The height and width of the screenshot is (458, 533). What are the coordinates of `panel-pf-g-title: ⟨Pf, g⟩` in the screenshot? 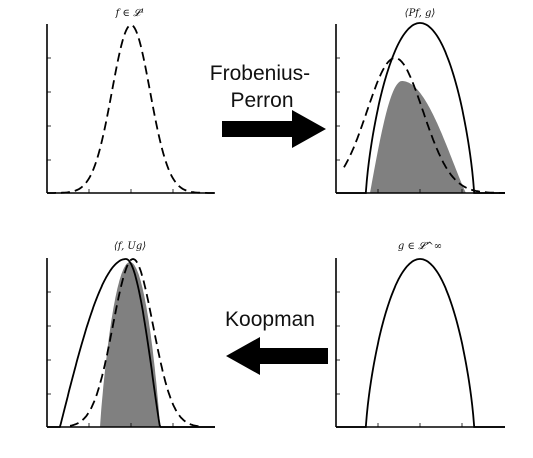 It's located at (420, 13).